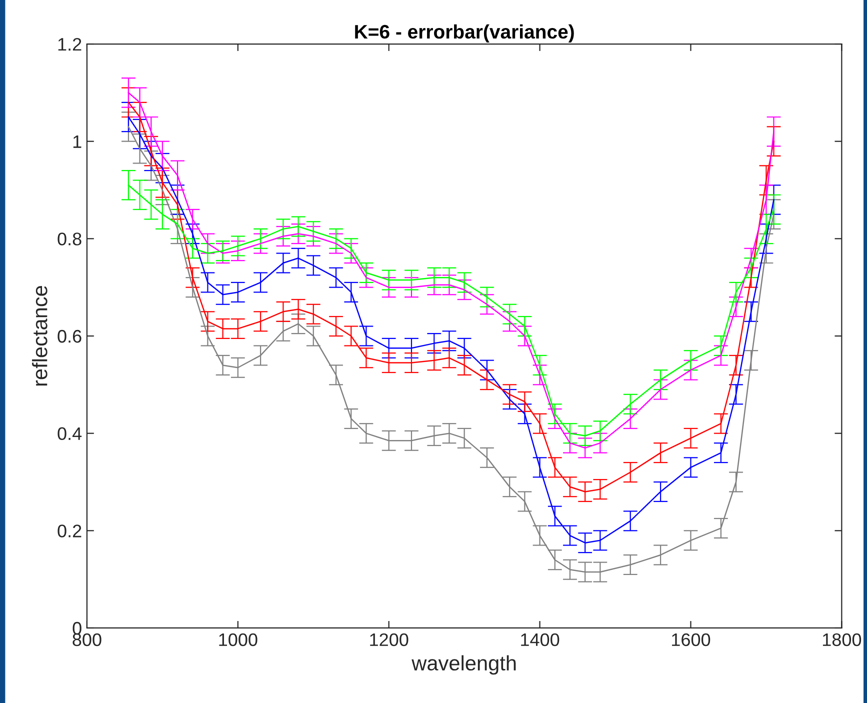 This screenshot has height=703, width=867. What do you see at coordinates (70, 531) in the screenshot?
I see `y-tick-label: 0.2` at bounding box center [70, 531].